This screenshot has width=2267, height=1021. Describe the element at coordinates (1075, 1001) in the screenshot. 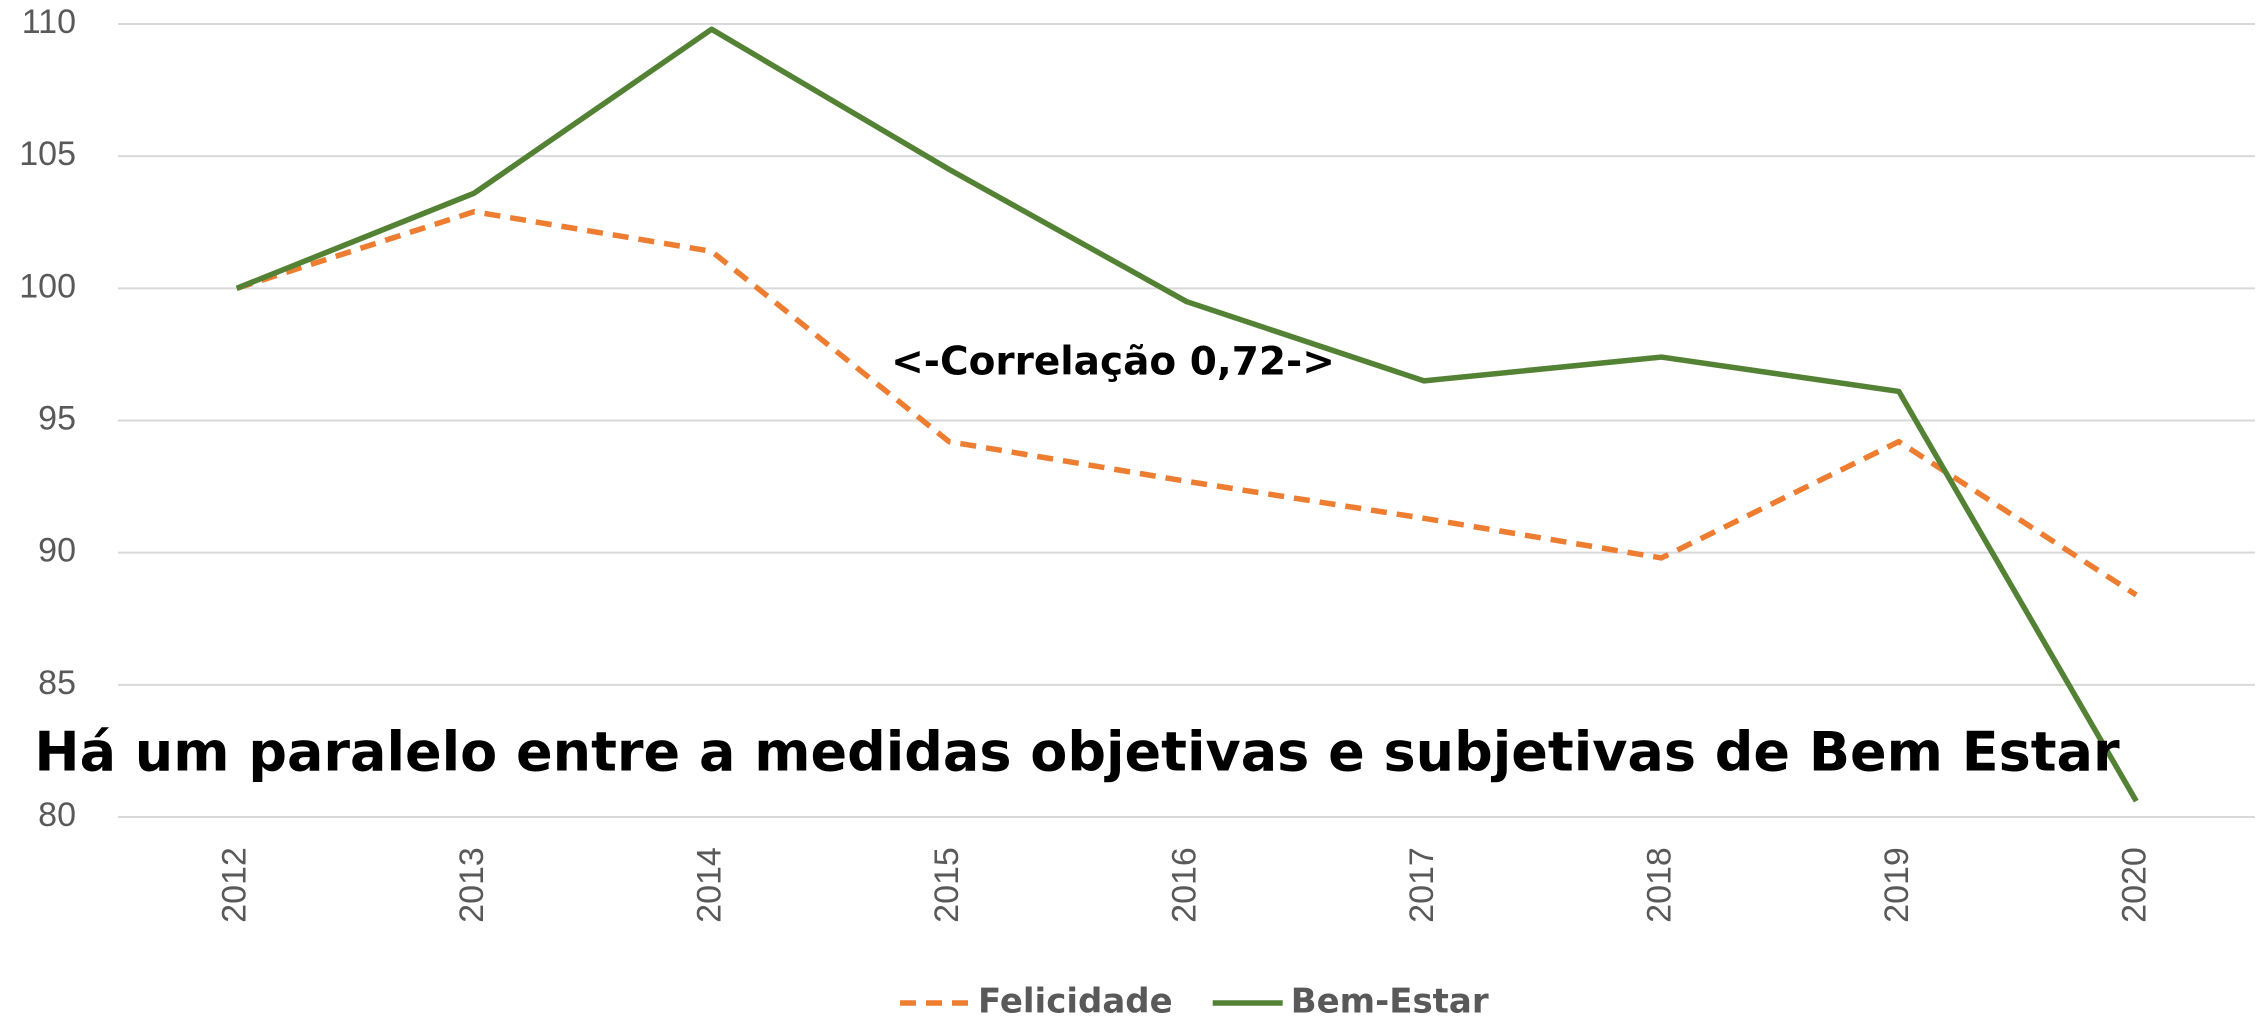

I see `legend-label: Felicidade` at that location.